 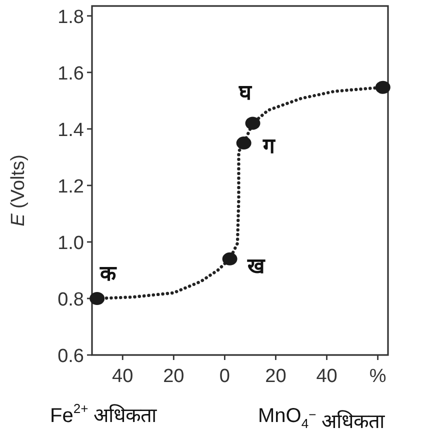 What do you see at coordinates (71, 243) in the screenshot?
I see `y-tick-label: 1.0` at bounding box center [71, 243].